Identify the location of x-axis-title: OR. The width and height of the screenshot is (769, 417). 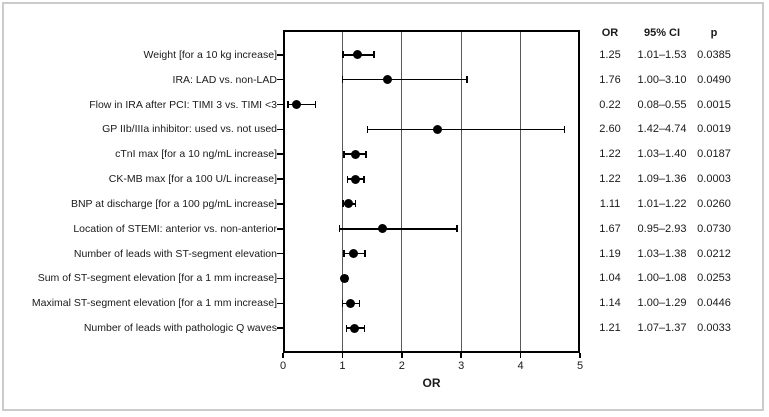
(431, 383).